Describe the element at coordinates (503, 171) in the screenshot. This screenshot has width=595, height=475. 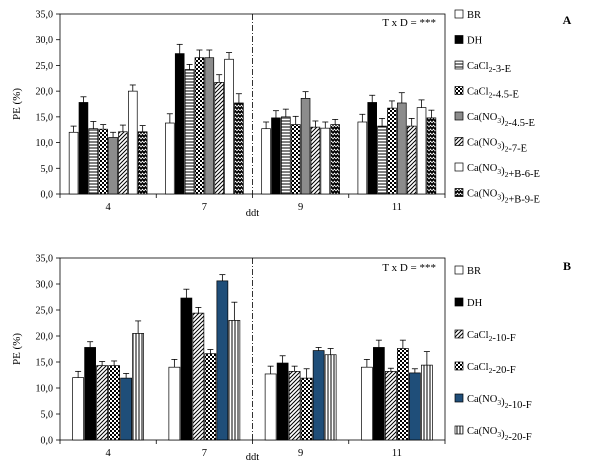
I see `legend-label: Ca(NO3)2+B-6-E` at that location.